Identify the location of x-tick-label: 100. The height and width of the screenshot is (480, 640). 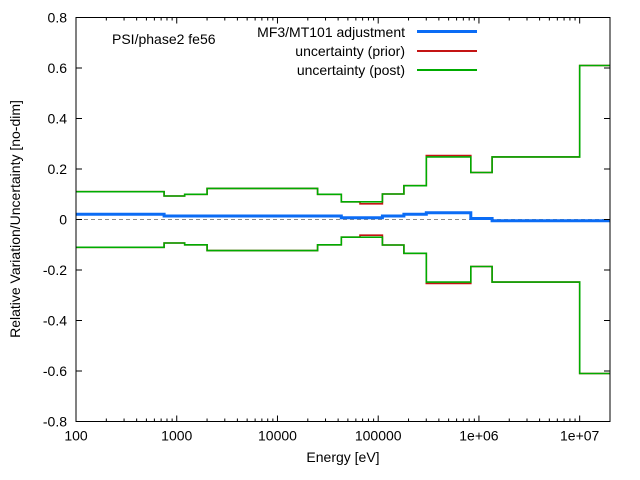
(76, 436).